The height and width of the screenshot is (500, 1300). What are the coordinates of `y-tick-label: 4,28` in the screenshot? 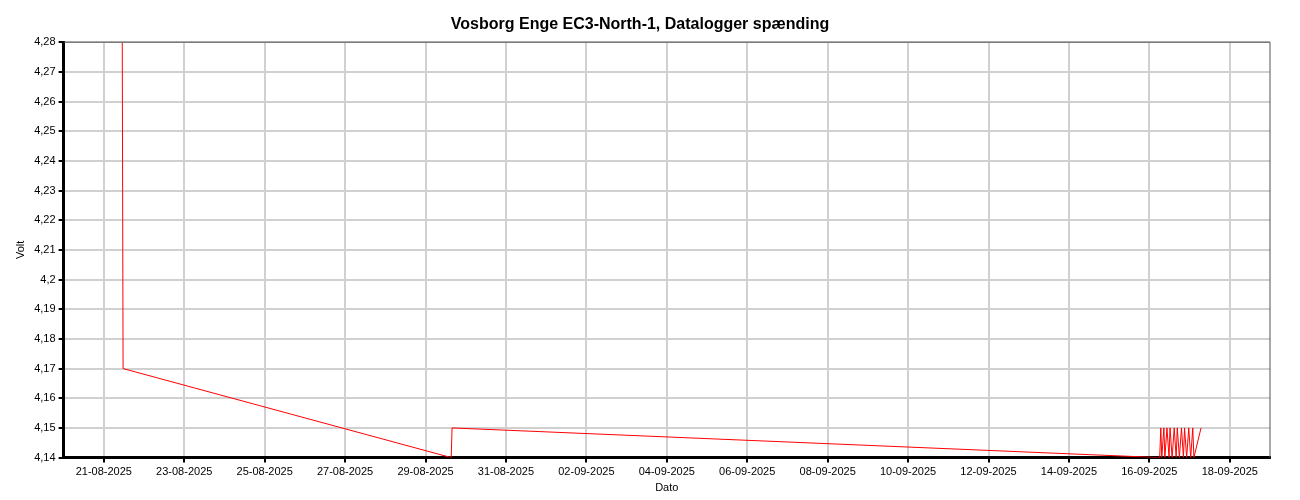 It's located at (45, 41).